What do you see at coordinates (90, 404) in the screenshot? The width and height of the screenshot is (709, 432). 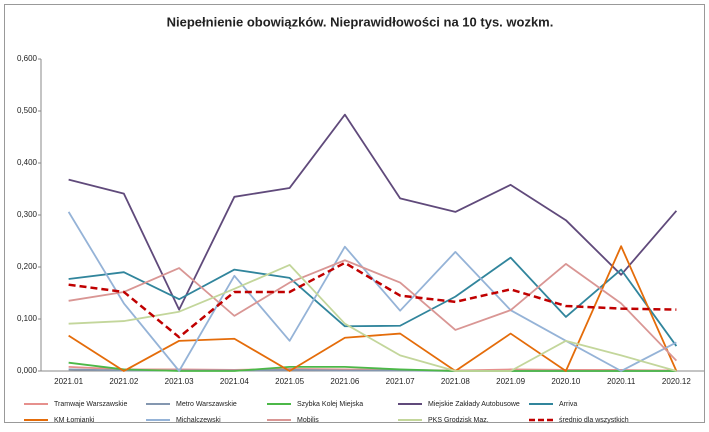 I see `legend-label: Tramwaje Warszawskie` at bounding box center [90, 404].